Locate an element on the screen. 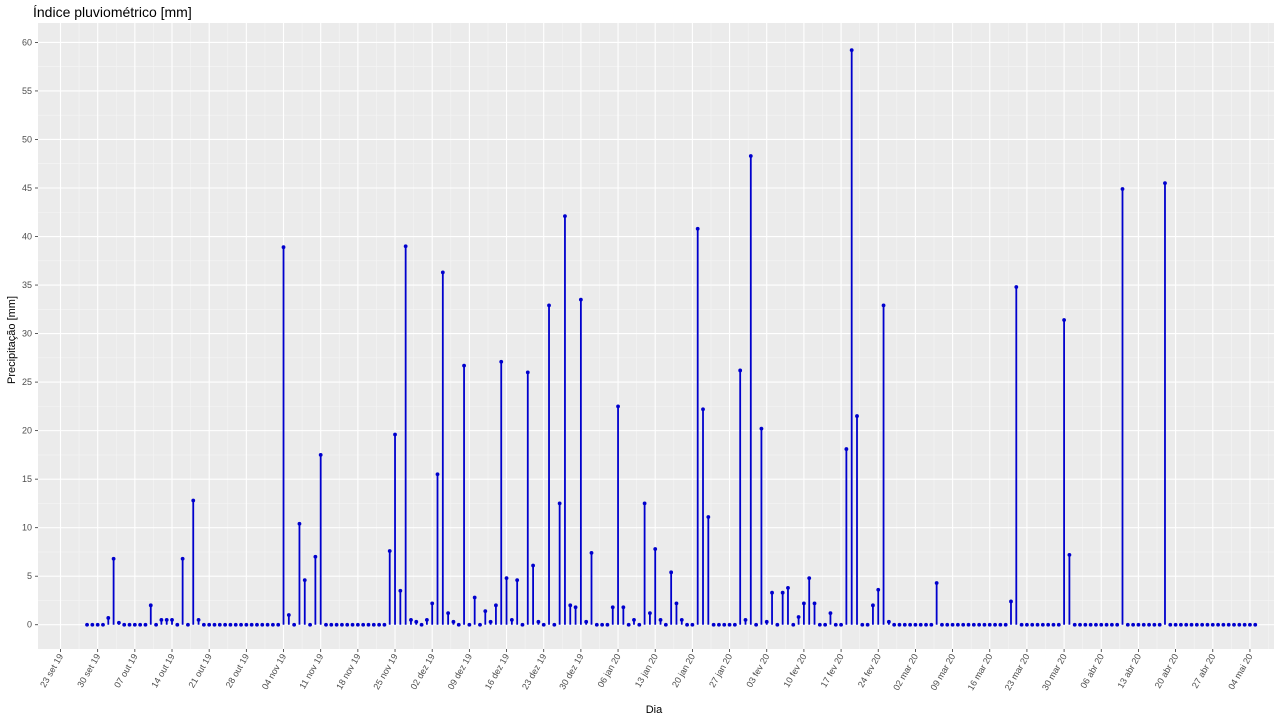 This screenshot has height=720, width=1280. y-tick-label: 10 is located at coordinates (27, 528).